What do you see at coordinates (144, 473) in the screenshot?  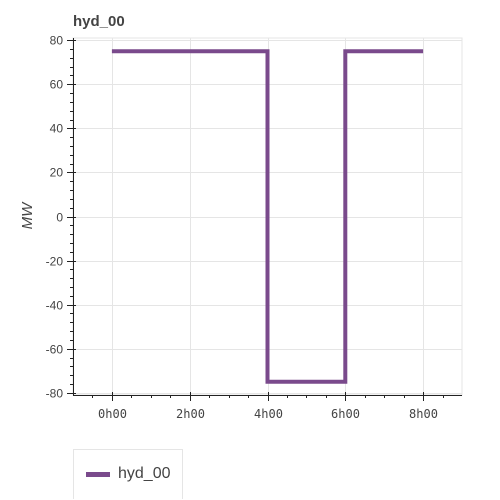 I see `legend-label: hyd_00` at bounding box center [144, 473].